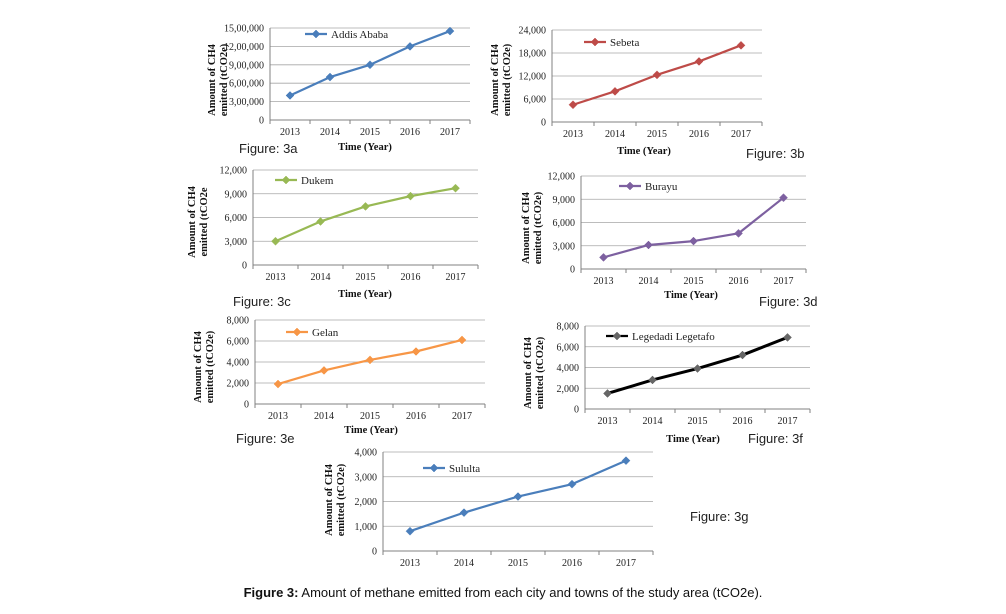  What do you see at coordinates (564, 200) in the screenshot?
I see `y-tick-label: 9,000` at bounding box center [564, 200].